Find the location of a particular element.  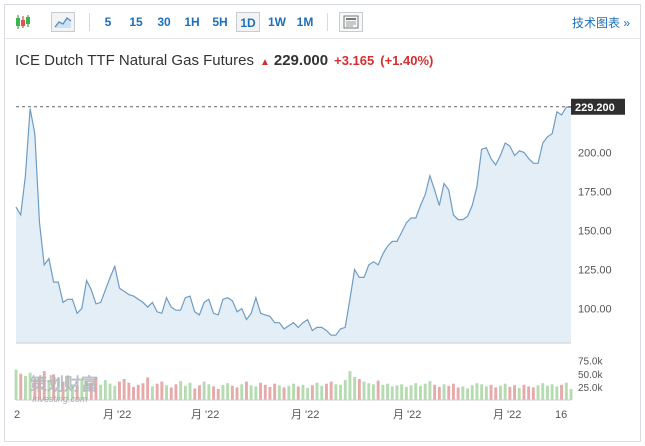

timeframe-1m: 1M is located at coordinates (305, 22).